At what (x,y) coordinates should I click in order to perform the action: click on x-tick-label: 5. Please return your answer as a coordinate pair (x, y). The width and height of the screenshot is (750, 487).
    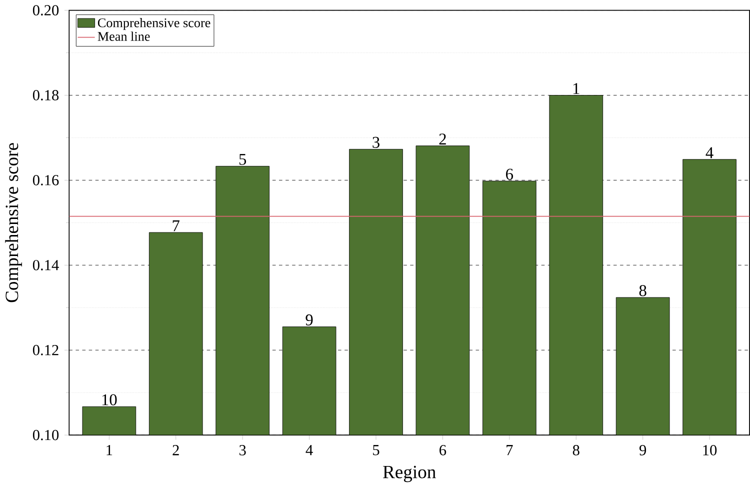
    Looking at the image, I should click on (376, 450).